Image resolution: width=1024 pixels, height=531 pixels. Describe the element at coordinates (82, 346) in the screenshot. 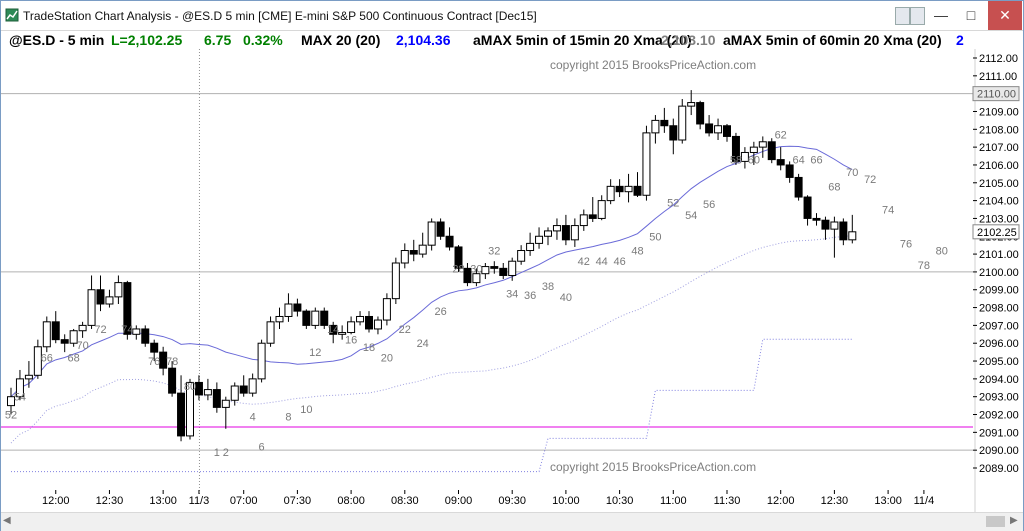

I see `bar-count-label: 70` at that location.